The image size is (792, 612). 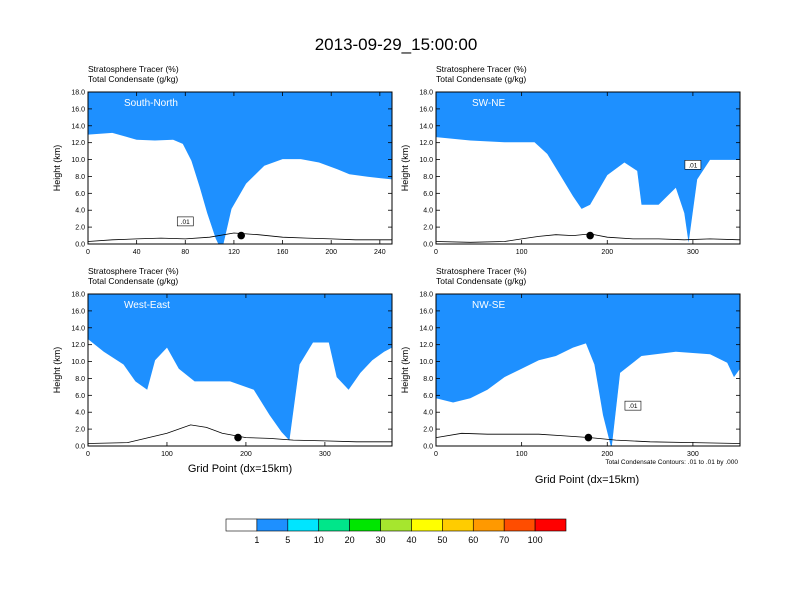 What do you see at coordinates (535, 540) in the screenshot?
I see `colorbar-label: 100` at bounding box center [535, 540].